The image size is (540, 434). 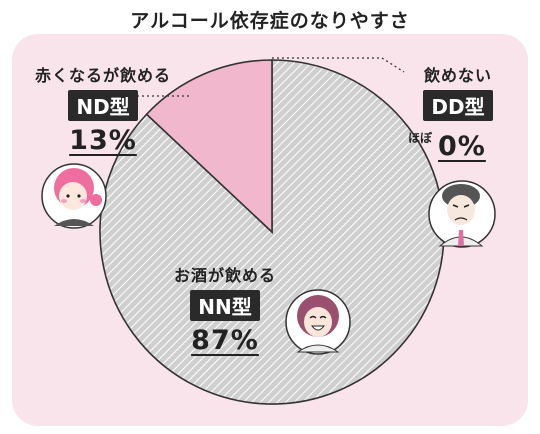 I want to click on nd-percent: 13%, so click(x=103, y=140).